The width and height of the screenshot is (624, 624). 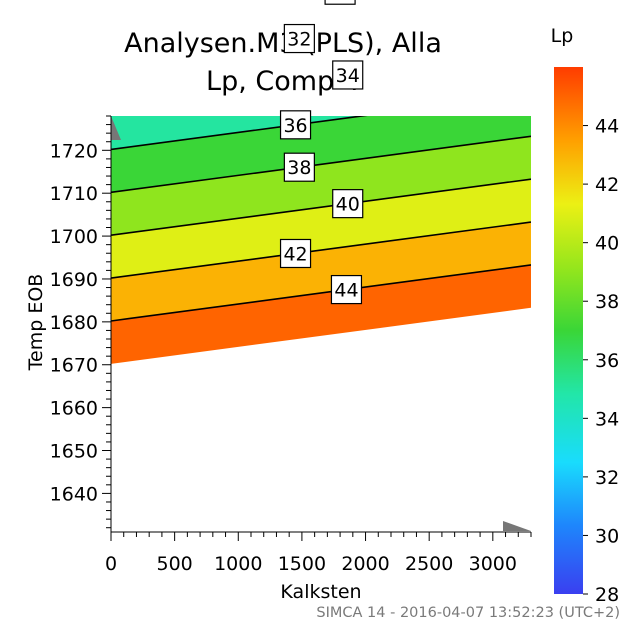 What do you see at coordinates (74, 151) in the screenshot?
I see `y-tick-label: 1720` at bounding box center [74, 151].